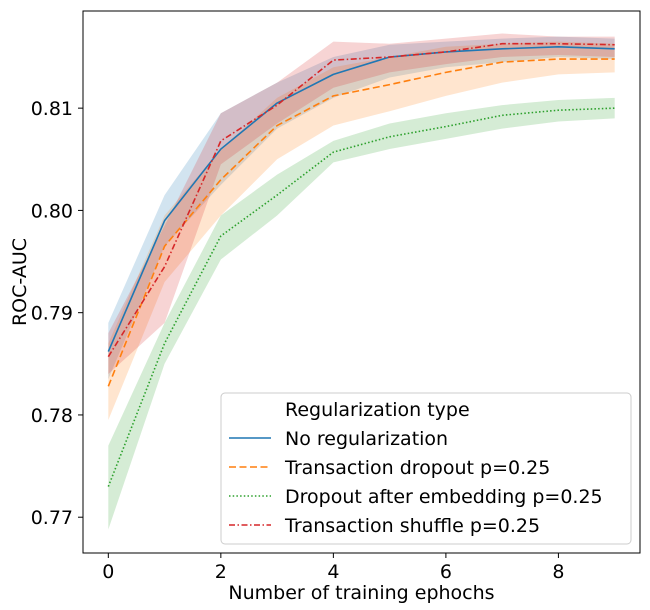 This screenshot has height=610, width=650. Describe the element at coordinates (333, 572) in the screenshot. I see `x-tick-label: 4` at that location.